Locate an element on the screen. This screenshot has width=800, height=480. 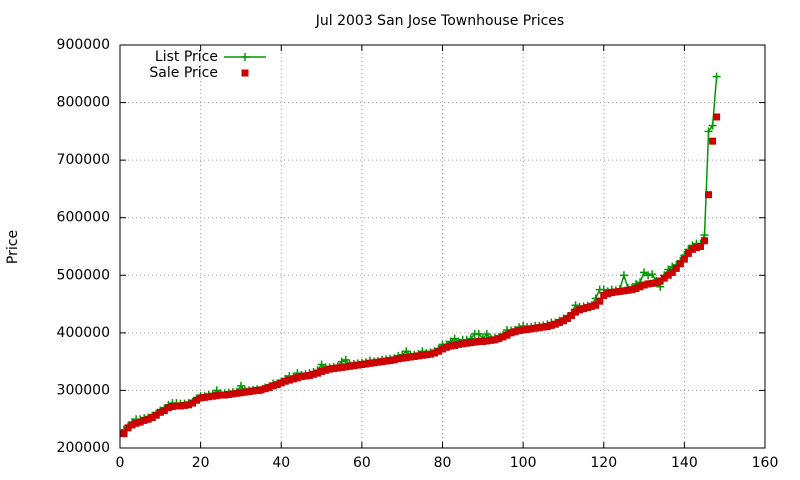
y-tick-label: 500000 is located at coordinates (83, 275).